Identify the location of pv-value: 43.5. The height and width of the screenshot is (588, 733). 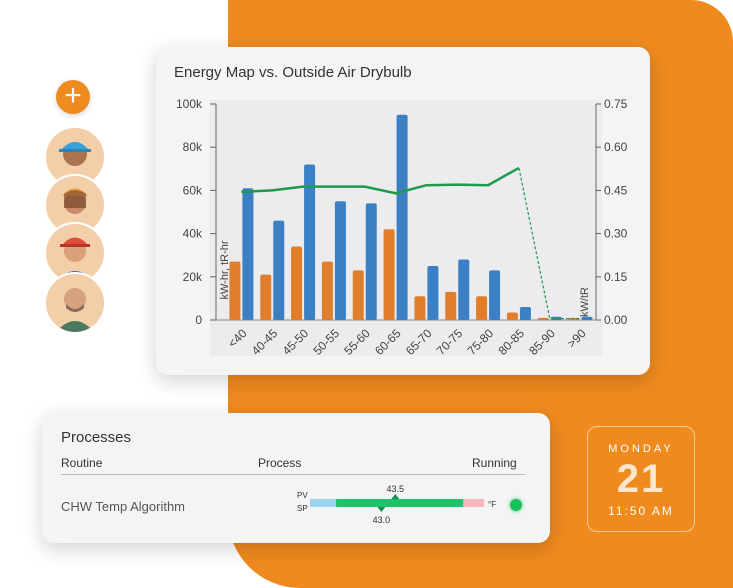
(395, 489).